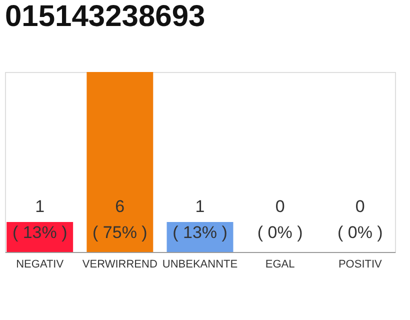 This screenshot has height=320, width=410. What do you see at coordinates (200, 264) in the screenshot?
I see `x-tick-label: UNBEKANNTE` at bounding box center [200, 264].